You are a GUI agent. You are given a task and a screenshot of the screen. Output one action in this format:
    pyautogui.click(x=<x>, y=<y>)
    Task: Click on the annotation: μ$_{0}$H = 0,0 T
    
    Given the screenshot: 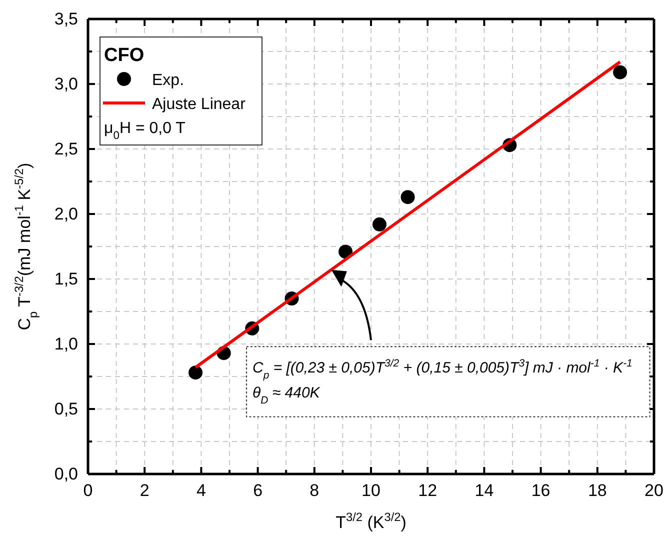 What is the action you would take?
    pyautogui.click(x=145, y=131)
    